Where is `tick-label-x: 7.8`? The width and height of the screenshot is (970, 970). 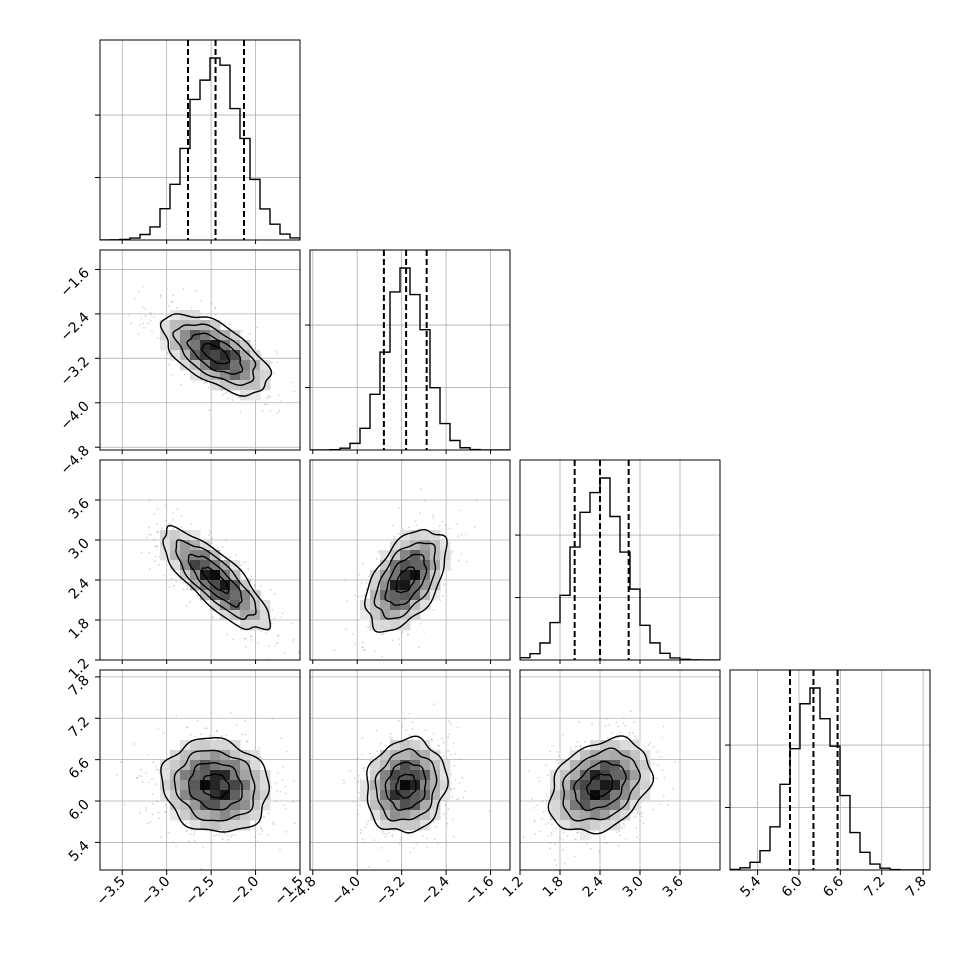 tick-label-x: 7.8 is located at coordinates (916, 887).